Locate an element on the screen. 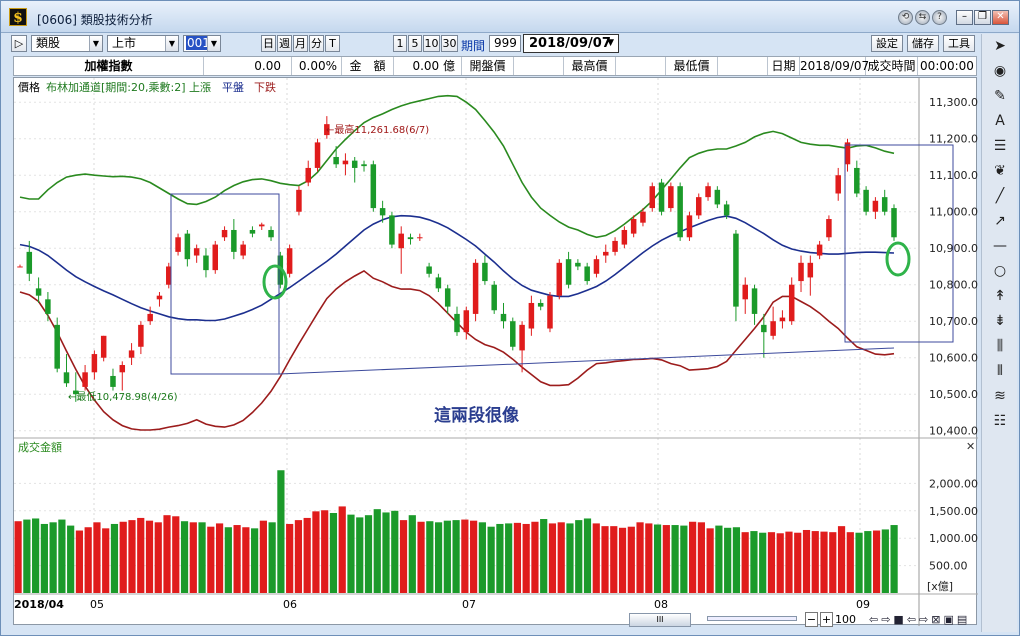 The height and width of the screenshot is (636, 1020). close-button: ✕ is located at coordinates (1000, 17).